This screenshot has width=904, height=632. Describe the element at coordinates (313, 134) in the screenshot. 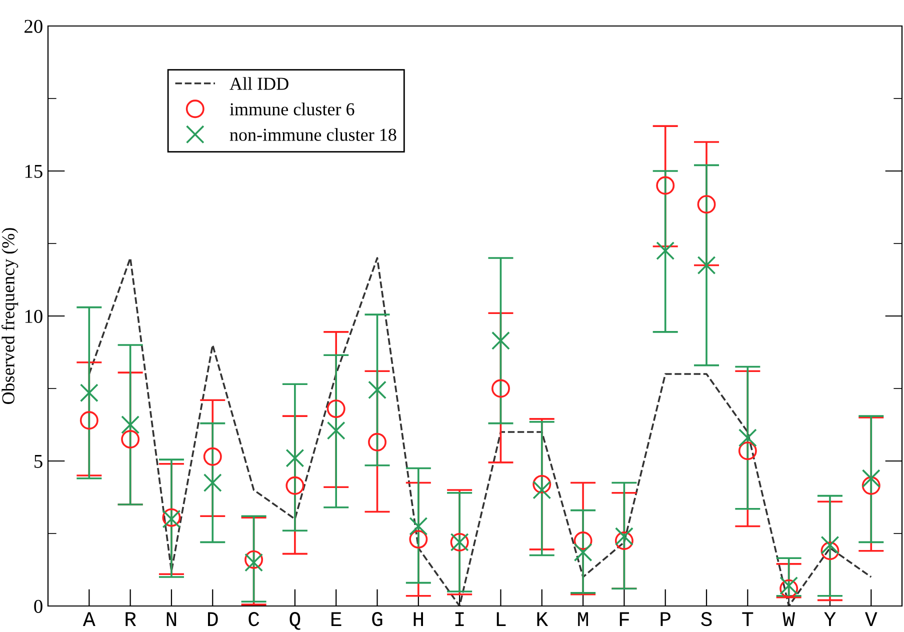

I see `legend-label: non-immune cluster 18` at that location.